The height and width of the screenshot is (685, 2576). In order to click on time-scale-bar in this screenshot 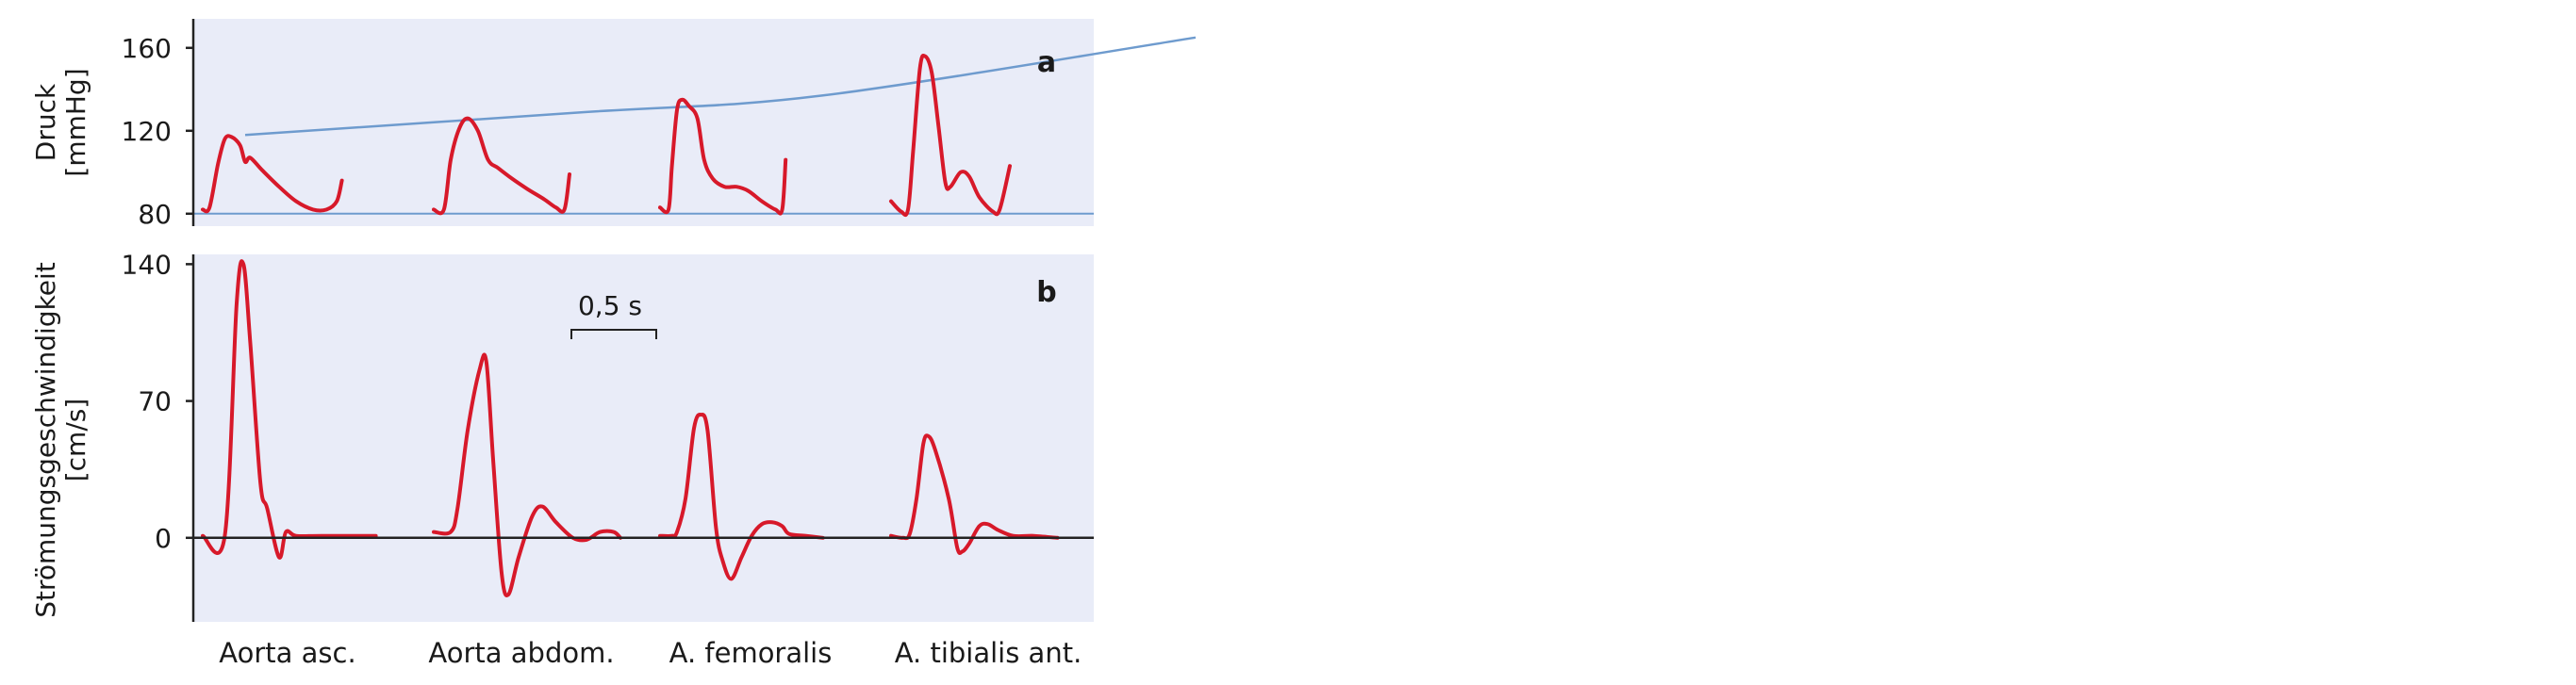, I will do `click(613, 334)`.